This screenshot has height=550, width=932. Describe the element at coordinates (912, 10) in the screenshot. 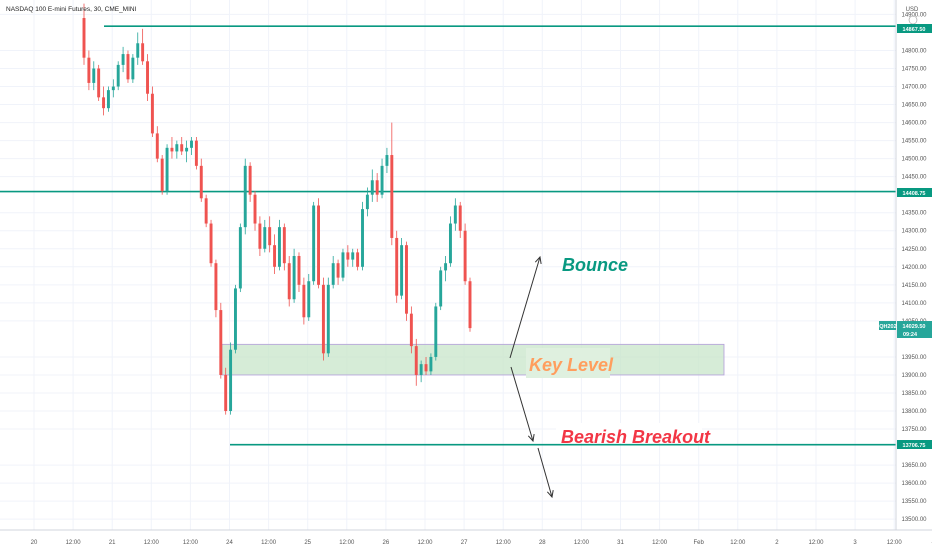

I see `currency-label: USD` at that location.